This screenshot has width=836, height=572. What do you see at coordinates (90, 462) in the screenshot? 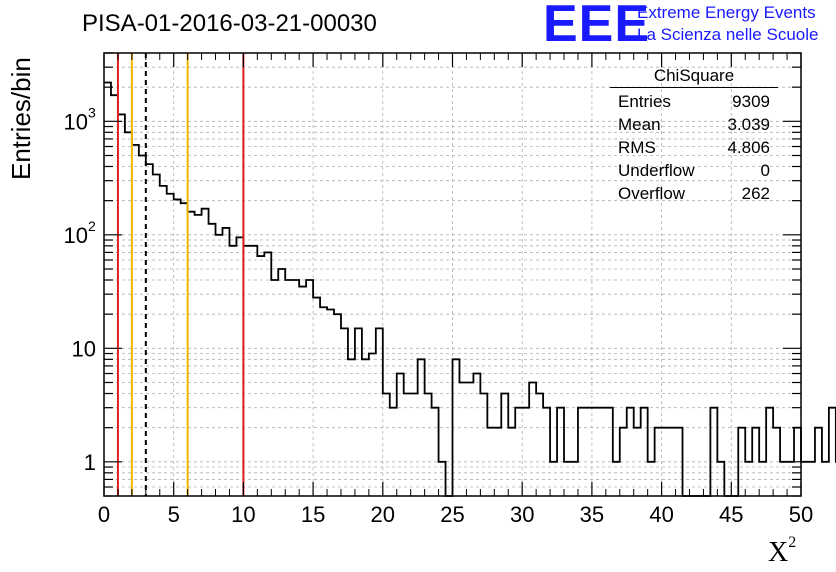
I see `y-tick-label: 1` at bounding box center [90, 462].